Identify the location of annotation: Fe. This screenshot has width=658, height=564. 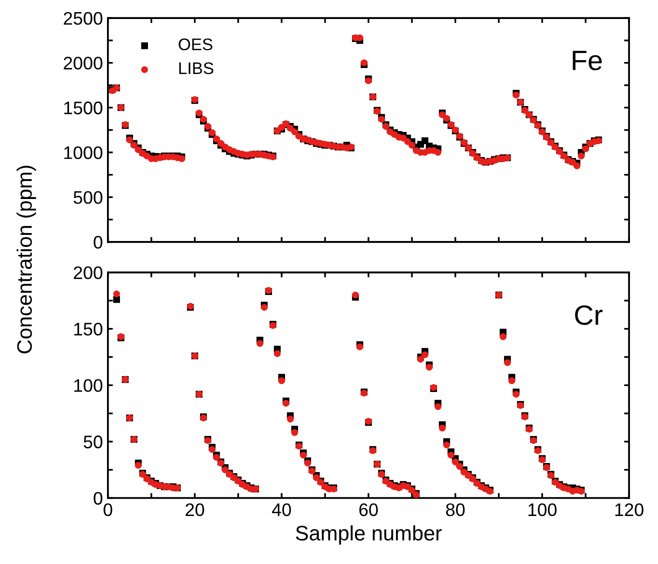
(587, 60).